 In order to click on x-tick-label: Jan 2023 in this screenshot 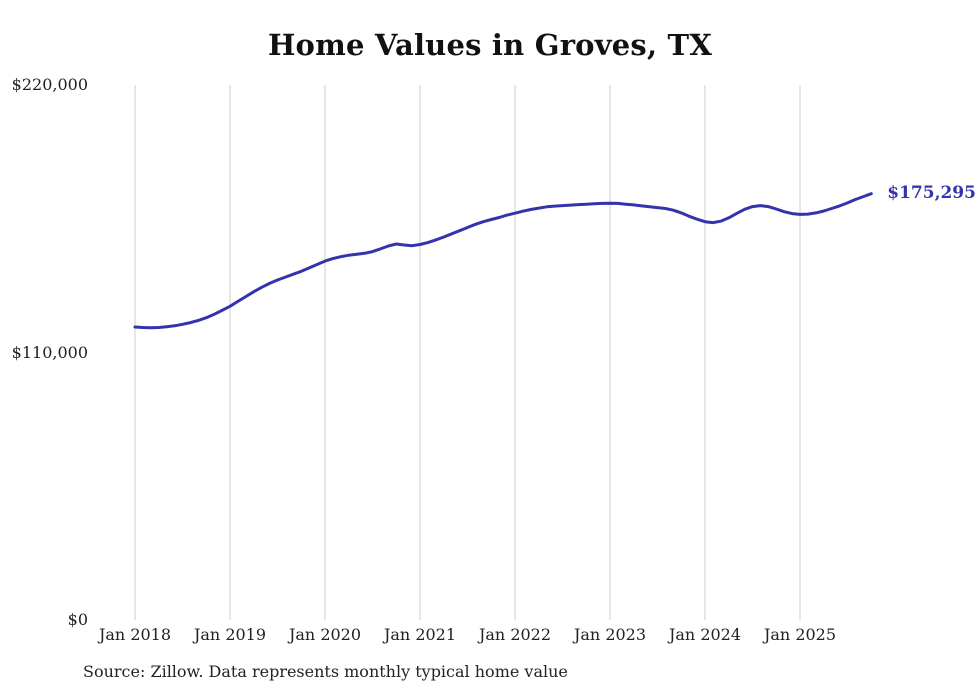, I will do `click(610, 634)`.